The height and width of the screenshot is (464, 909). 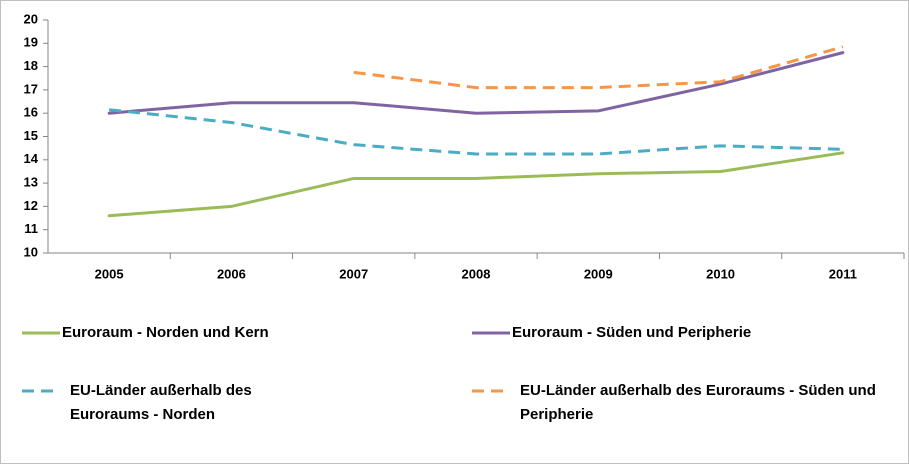 I want to click on y-tick-label: 13, so click(x=31, y=182).